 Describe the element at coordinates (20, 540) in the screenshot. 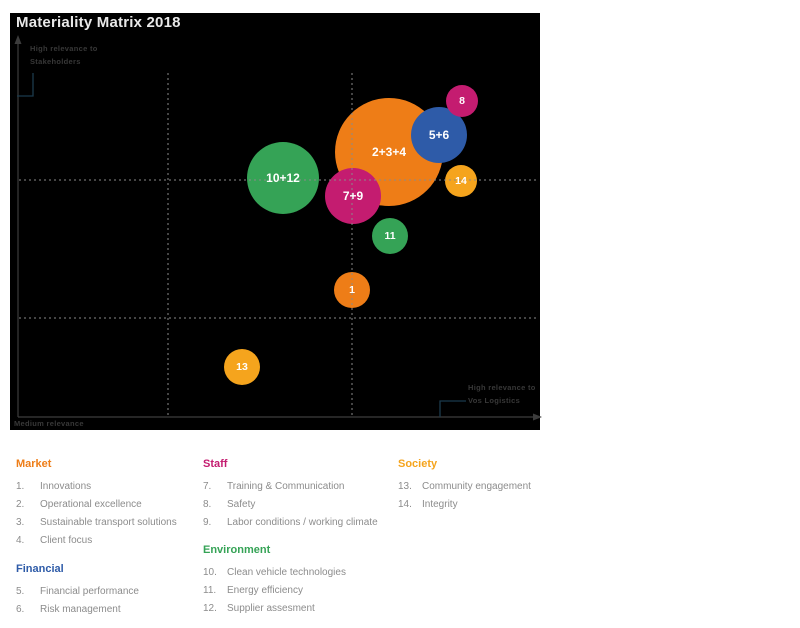

I see `legend-item-number: 4.` at that location.